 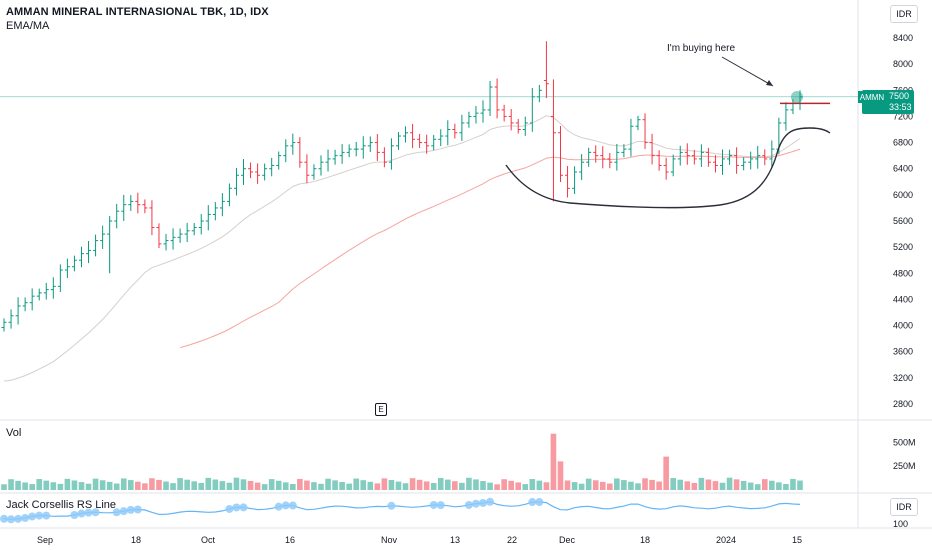 What do you see at coordinates (726, 540) in the screenshot?
I see `time-tick-label: 2024` at bounding box center [726, 540].